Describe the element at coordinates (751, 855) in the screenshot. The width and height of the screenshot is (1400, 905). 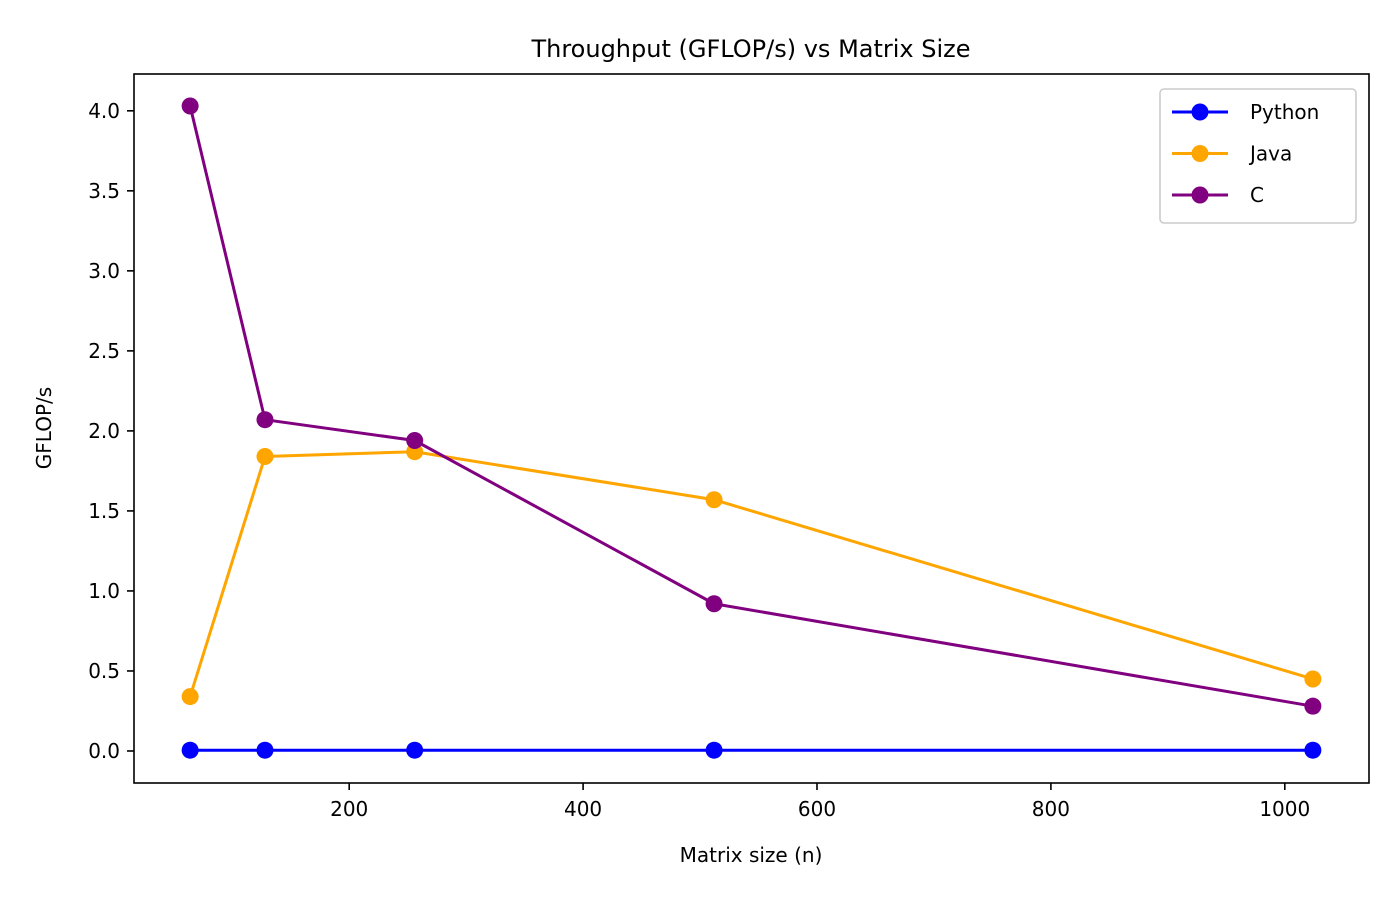
I see `x-axis-label: Matrix size (n)` at that location.